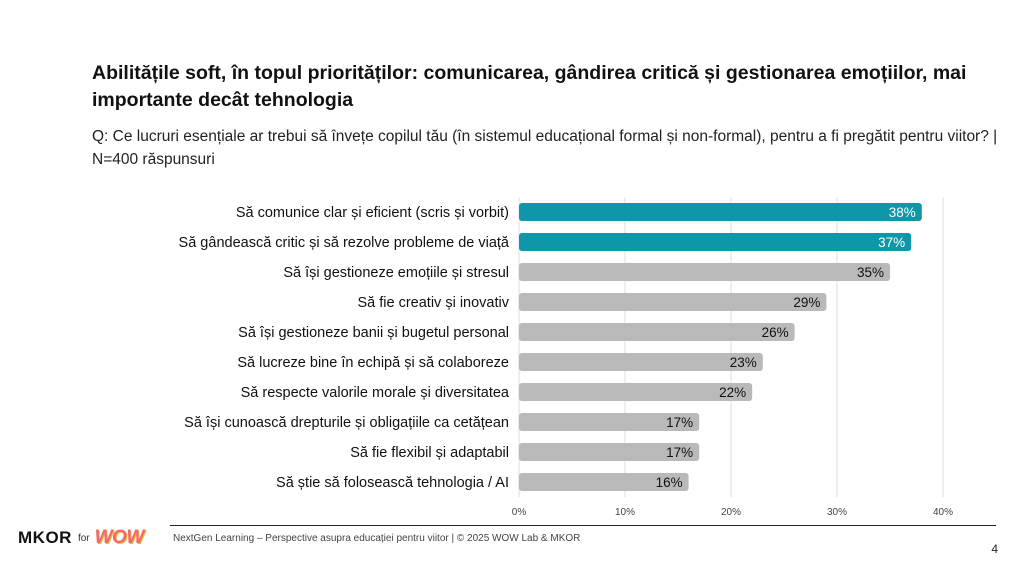 This screenshot has width=1024, height=576. What do you see at coordinates (83, 538) in the screenshot?
I see `logo-for-text: for` at bounding box center [83, 538].